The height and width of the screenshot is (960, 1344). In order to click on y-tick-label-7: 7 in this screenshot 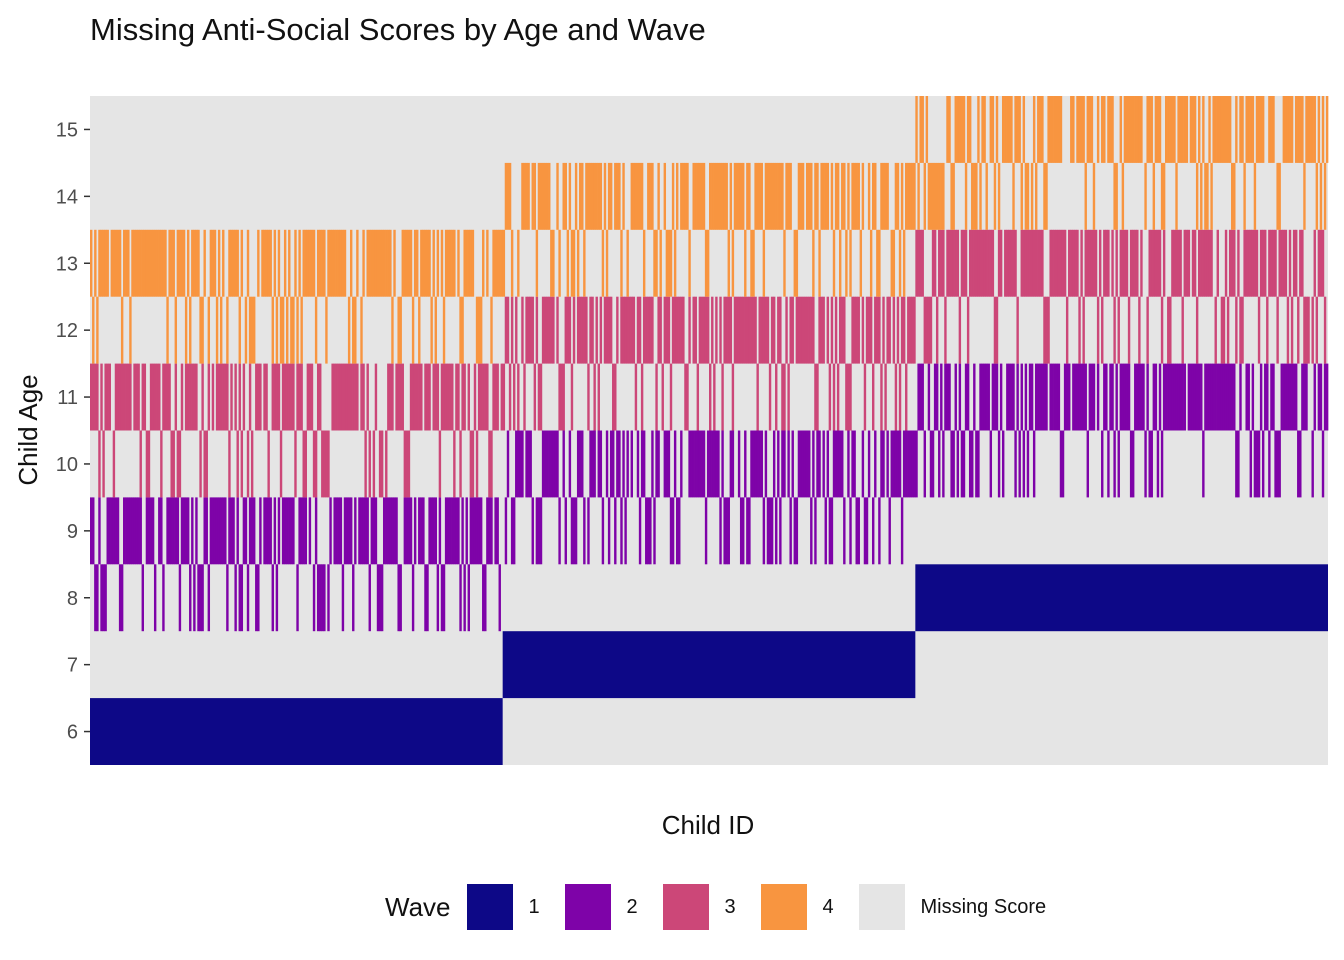, I will do `click(72, 666)`.